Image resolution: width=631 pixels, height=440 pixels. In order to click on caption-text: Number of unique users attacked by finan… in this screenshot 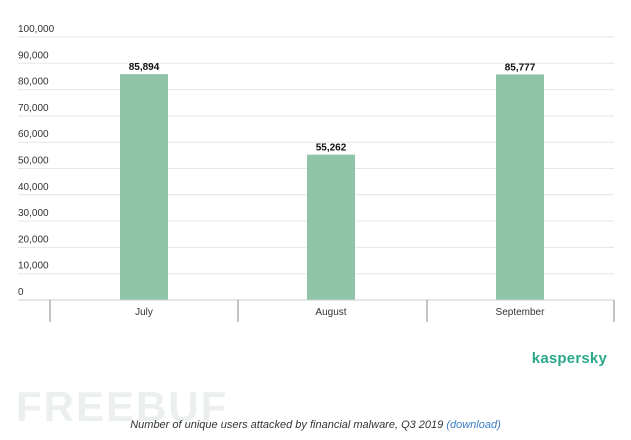, I will do `click(287, 425)`.